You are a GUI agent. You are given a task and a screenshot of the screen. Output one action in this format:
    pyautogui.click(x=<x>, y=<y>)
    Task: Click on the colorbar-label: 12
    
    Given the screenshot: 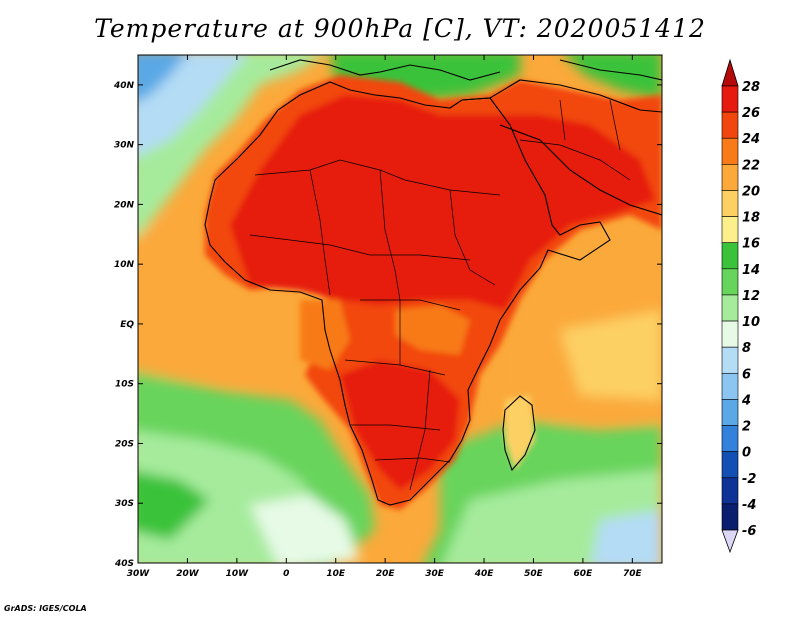 What is the action you would take?
    pyautogui.click(x=751, y=296)
    